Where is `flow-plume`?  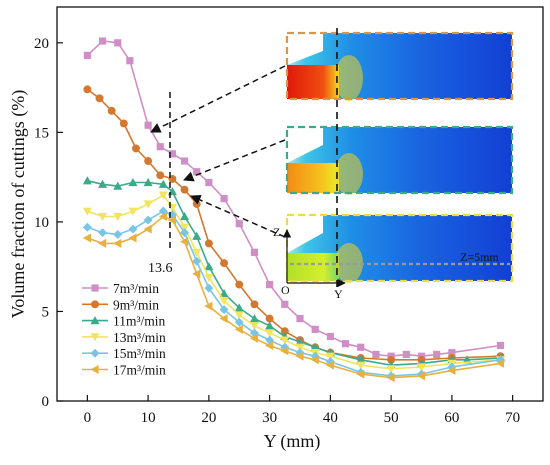
flow-plume is located at coordinates (349, 78).